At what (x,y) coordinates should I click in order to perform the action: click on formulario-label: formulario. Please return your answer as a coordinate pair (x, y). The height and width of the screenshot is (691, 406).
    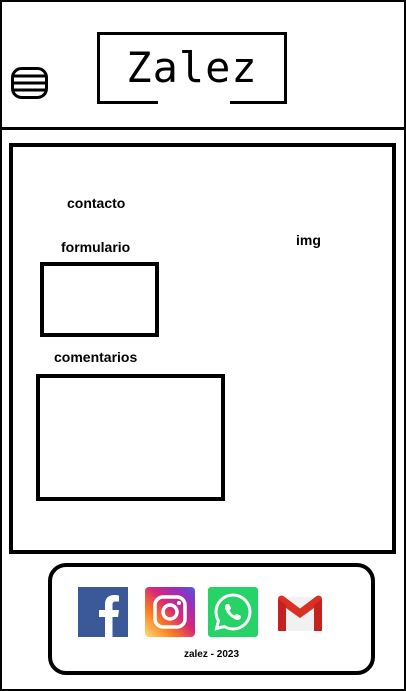
    Looking at the image, I should click on (96, 247).